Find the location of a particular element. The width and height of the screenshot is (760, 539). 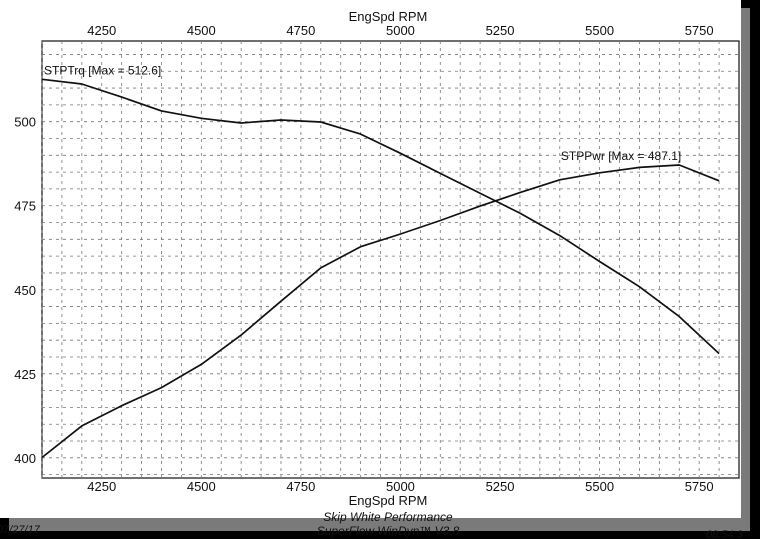

x-tick-label-bottom: 4250 is located at coordinates (101, 486).